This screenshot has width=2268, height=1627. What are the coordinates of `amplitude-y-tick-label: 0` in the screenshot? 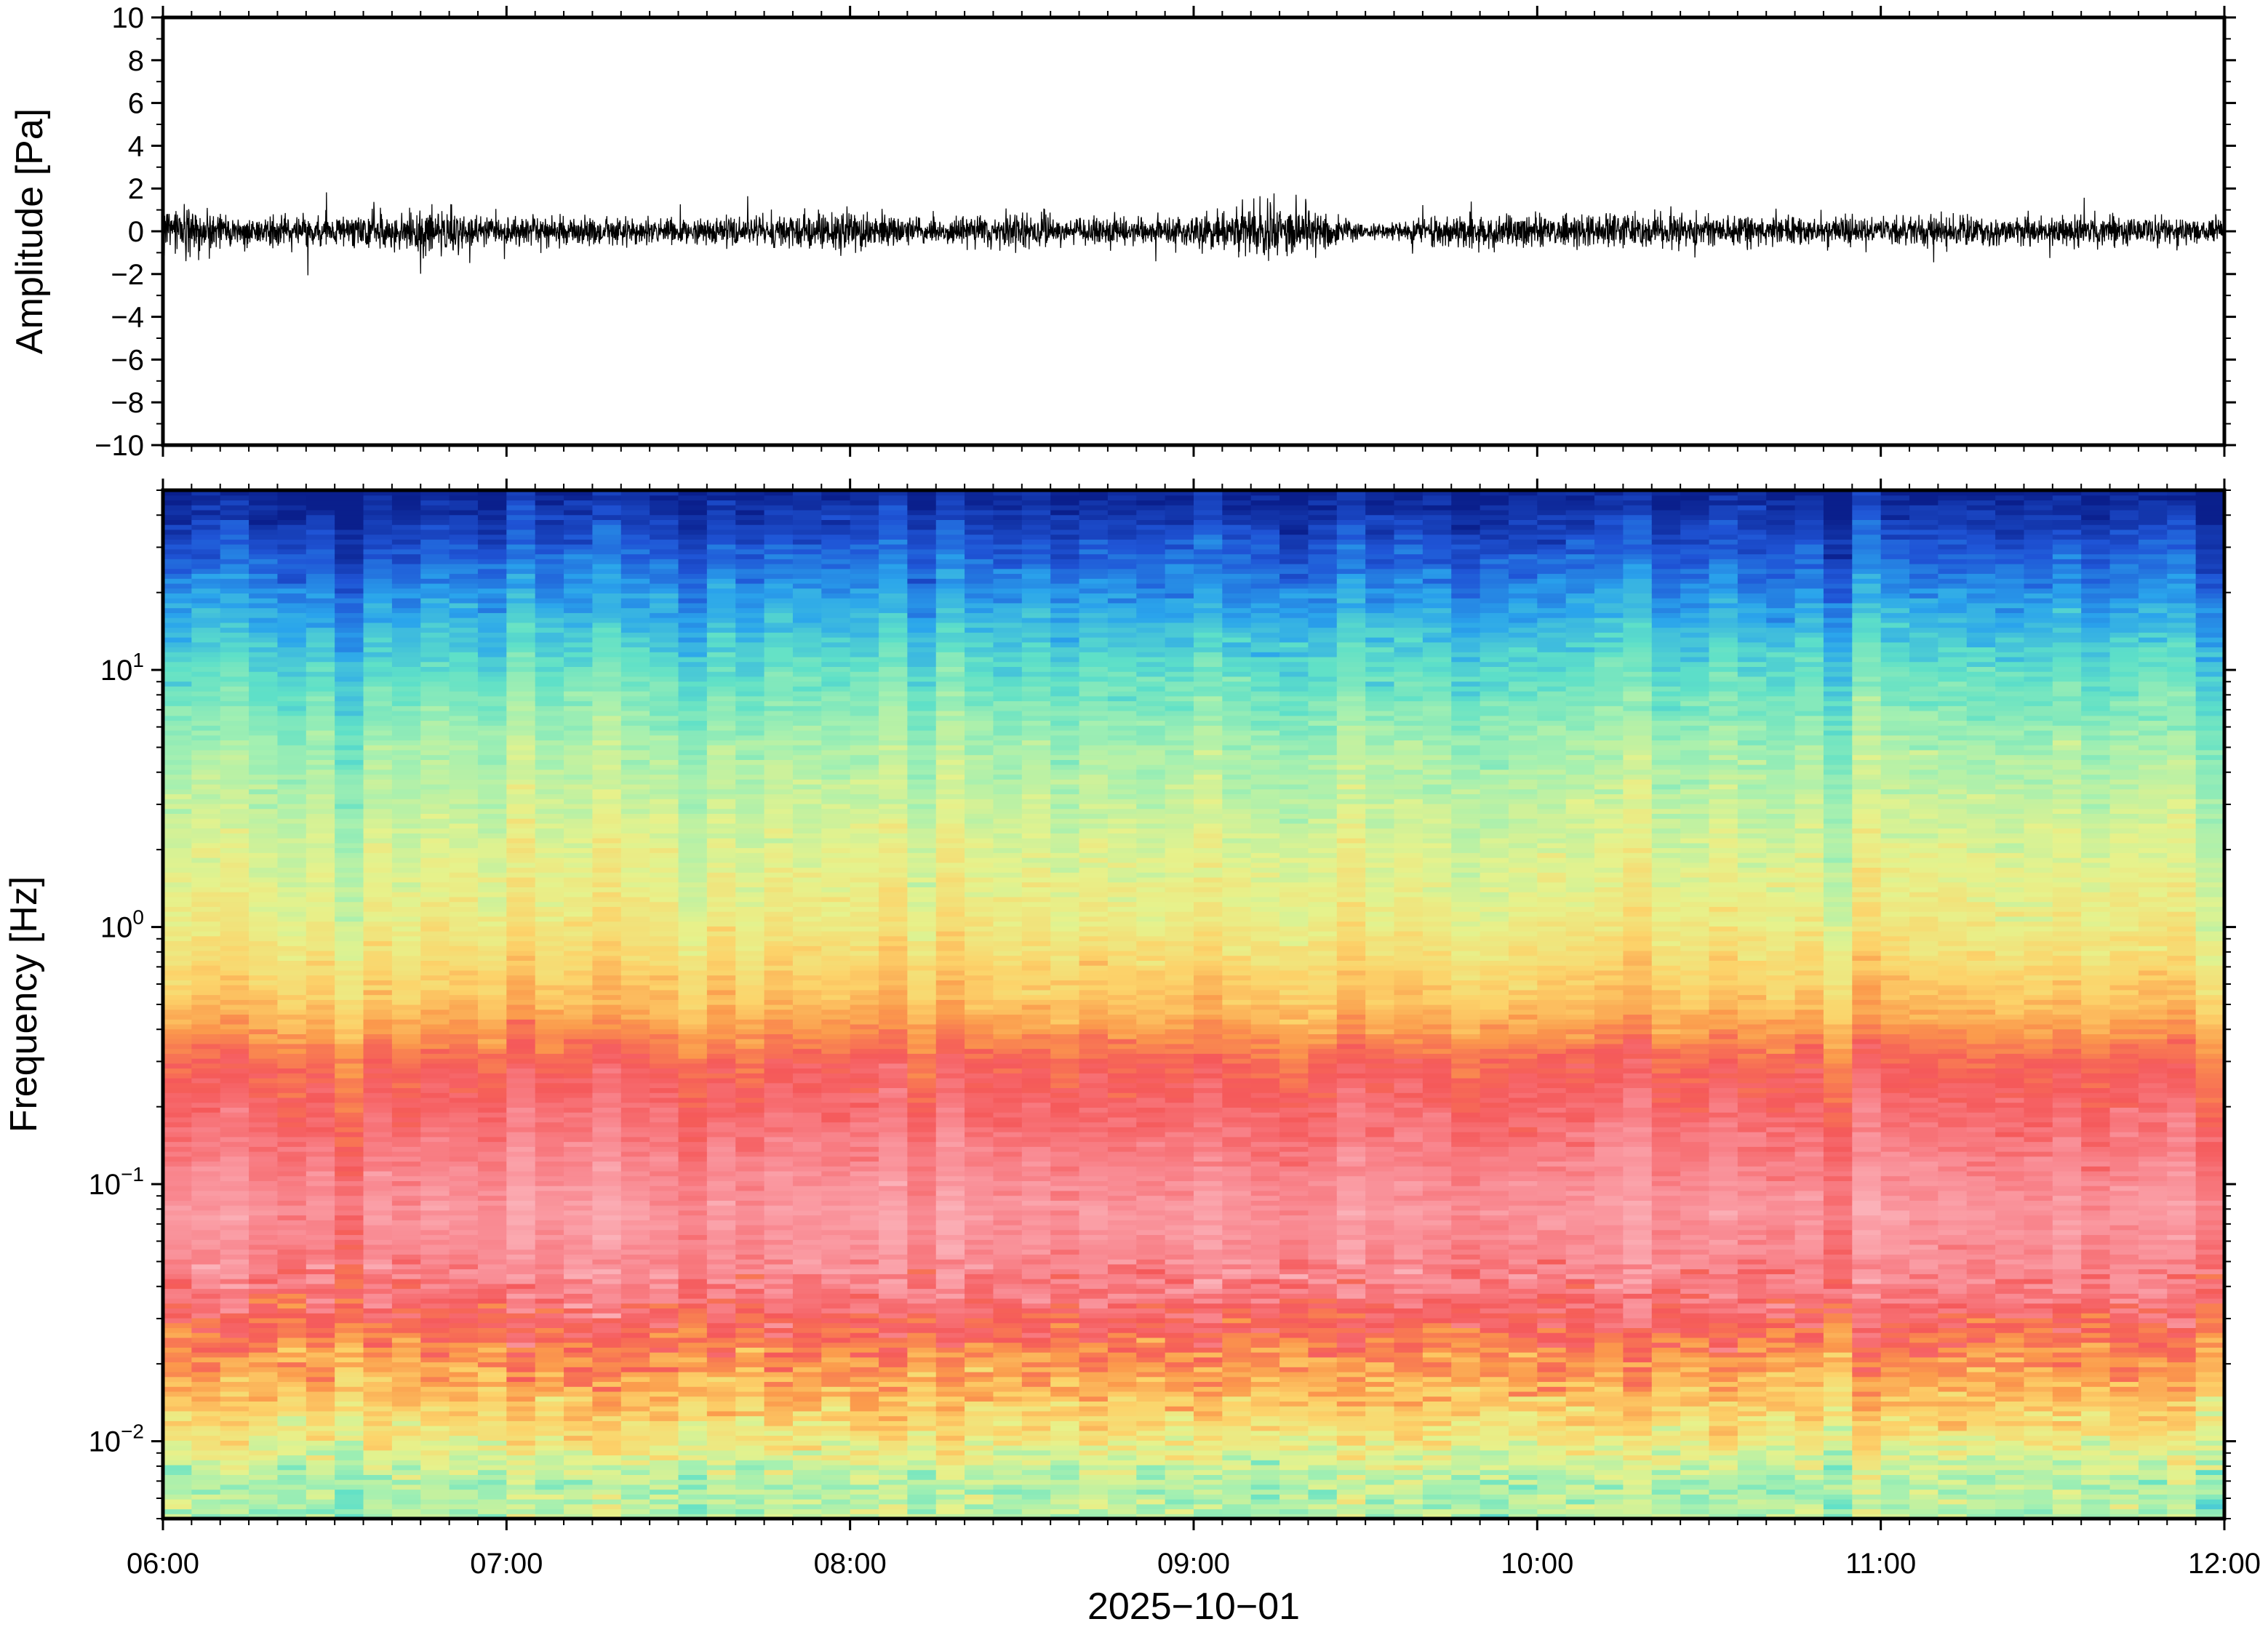 It's located at (136, 232).